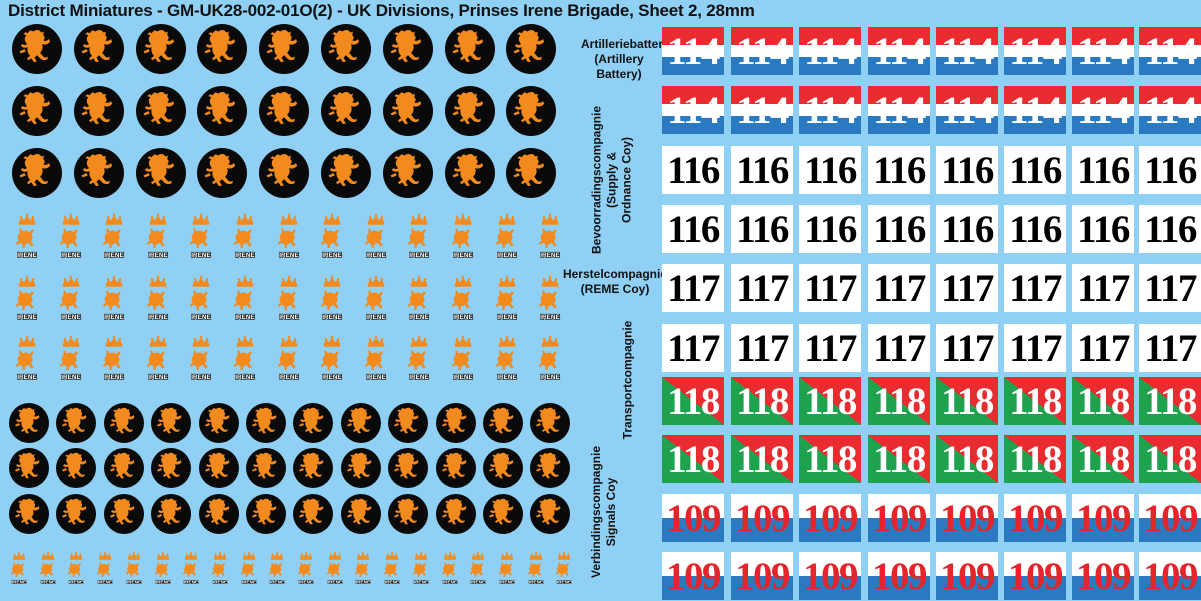  Describe the element at coordinates (615, 289) in the screenshot. I see `label-line: (REME Coy)` at that location.